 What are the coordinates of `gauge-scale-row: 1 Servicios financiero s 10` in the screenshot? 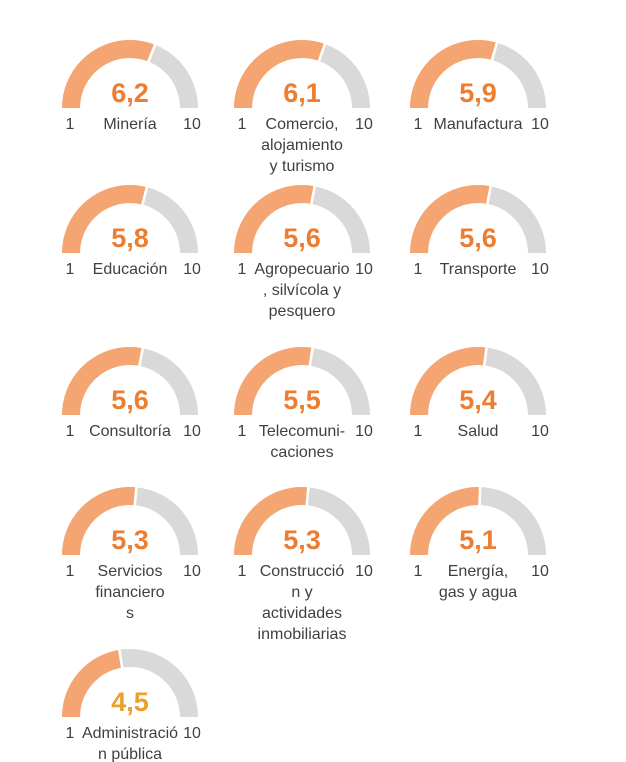 It's located at (130, 592).